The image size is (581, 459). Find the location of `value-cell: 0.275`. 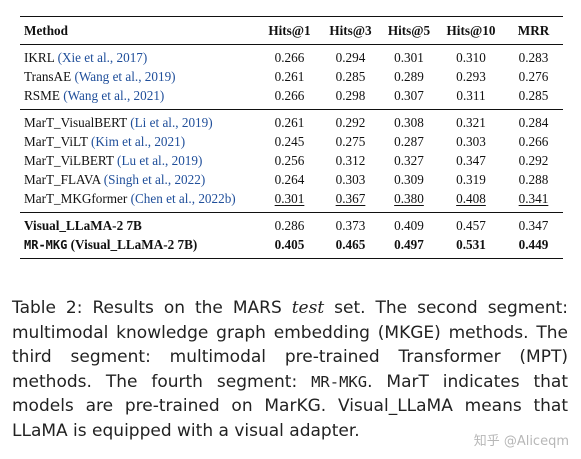

value-cell: 0.275 is located at coordinates (350, 141).